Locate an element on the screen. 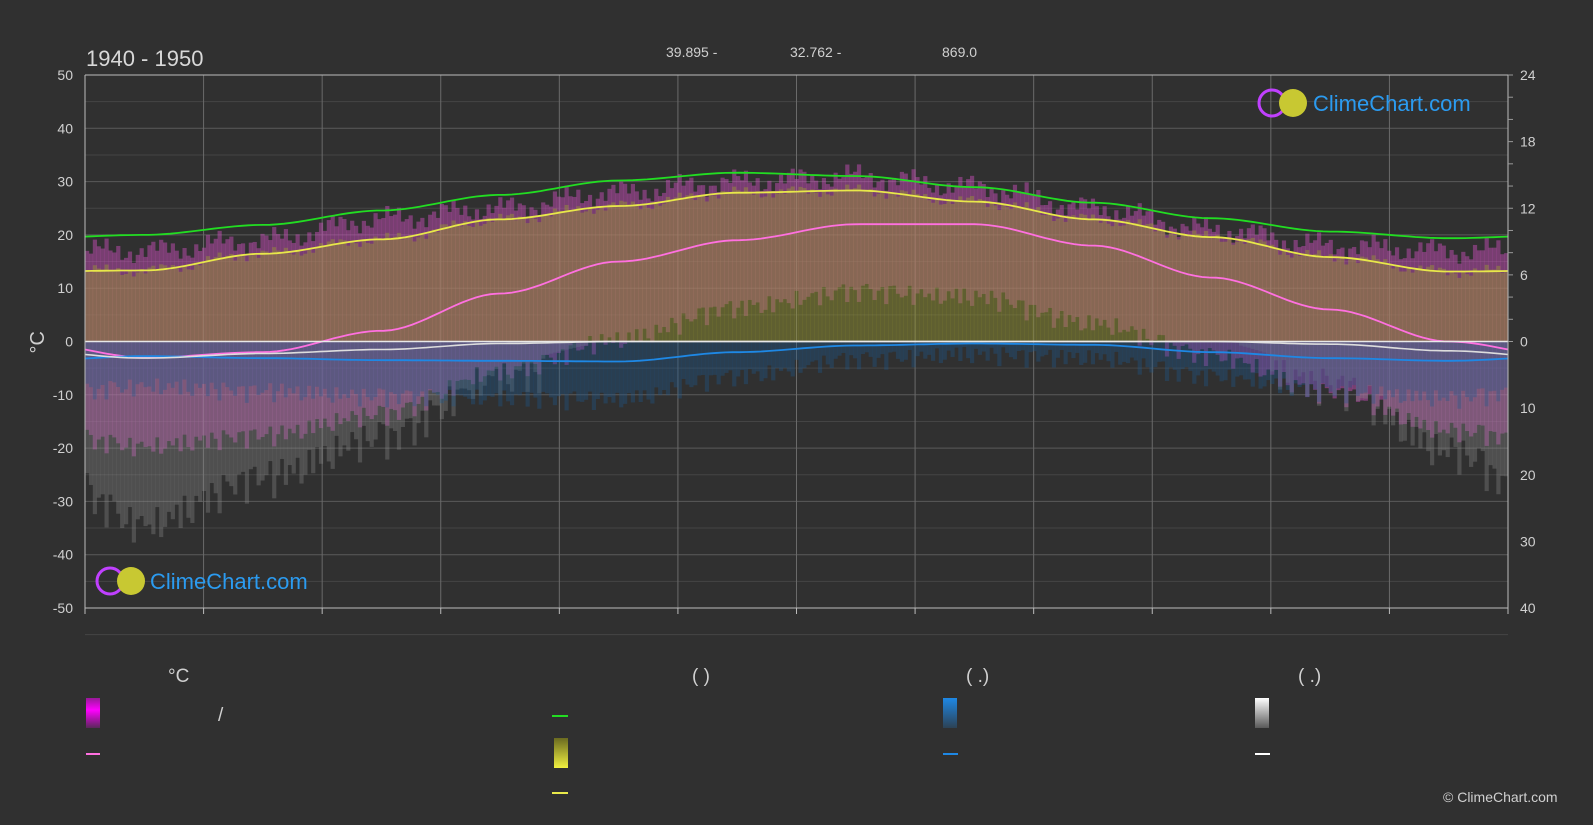 This screenshot has width=1593, height=825. logo-bottom: ClimeChart.com is located at coordinates (201, 581).